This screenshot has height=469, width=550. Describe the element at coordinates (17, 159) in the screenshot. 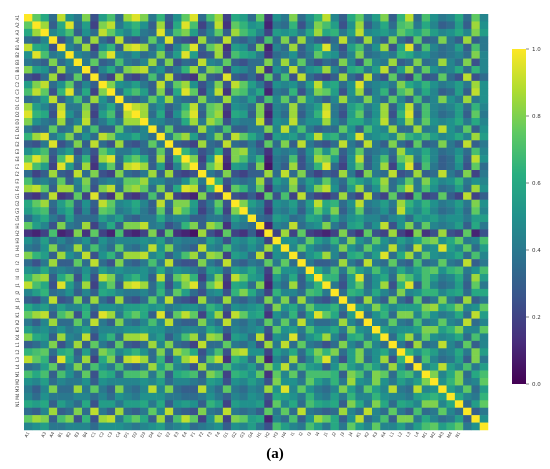

I see `y-tick-label: E4` at that location.